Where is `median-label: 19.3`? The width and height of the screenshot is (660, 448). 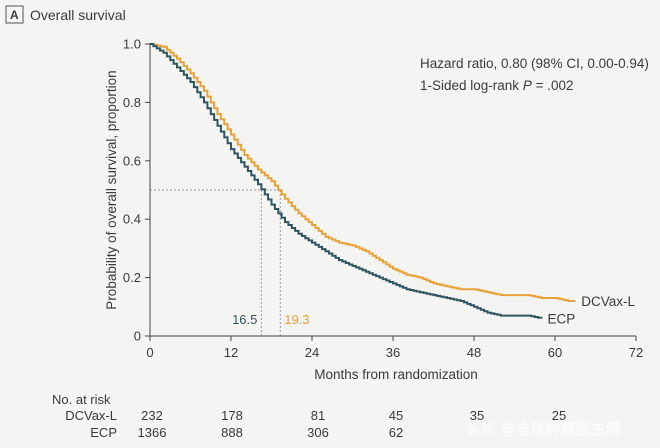 median-label: 19.3 is located at coordinates (296, 319).